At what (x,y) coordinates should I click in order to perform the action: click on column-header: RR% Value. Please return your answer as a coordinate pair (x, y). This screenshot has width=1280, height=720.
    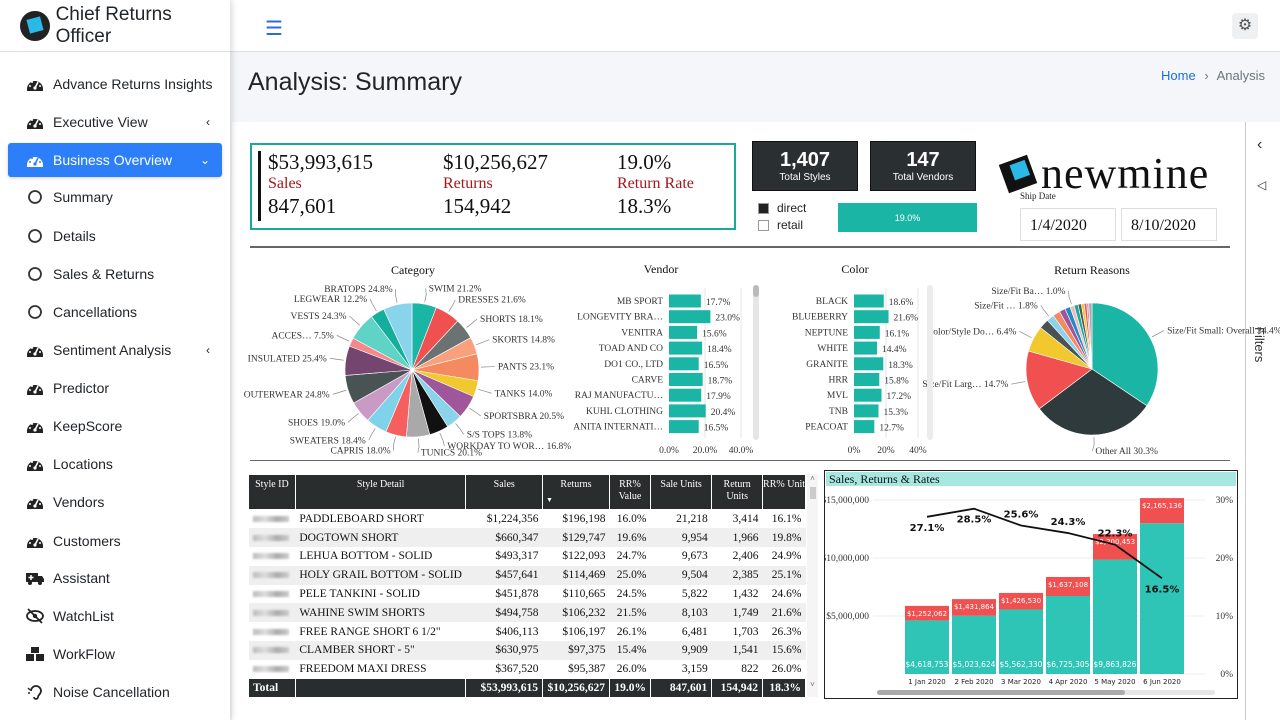
    Looking at the image, I should click on (629, 492).